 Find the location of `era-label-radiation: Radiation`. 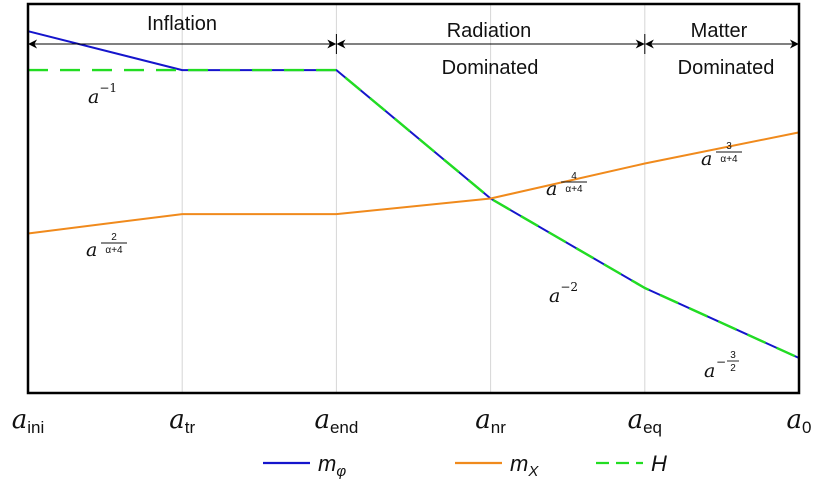

era-label-radiation: Radiation is located at coordinates (489, 31).